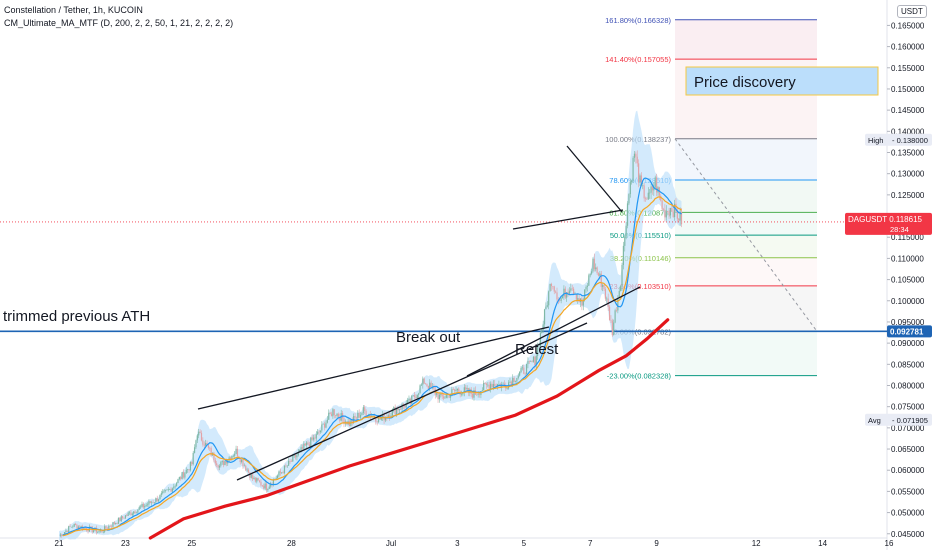 This screenshot has height=550, width=932. Describe the element at coordinates (907, 258) in the screenshot. I see `y-tick-label: 0.110000` at that location.